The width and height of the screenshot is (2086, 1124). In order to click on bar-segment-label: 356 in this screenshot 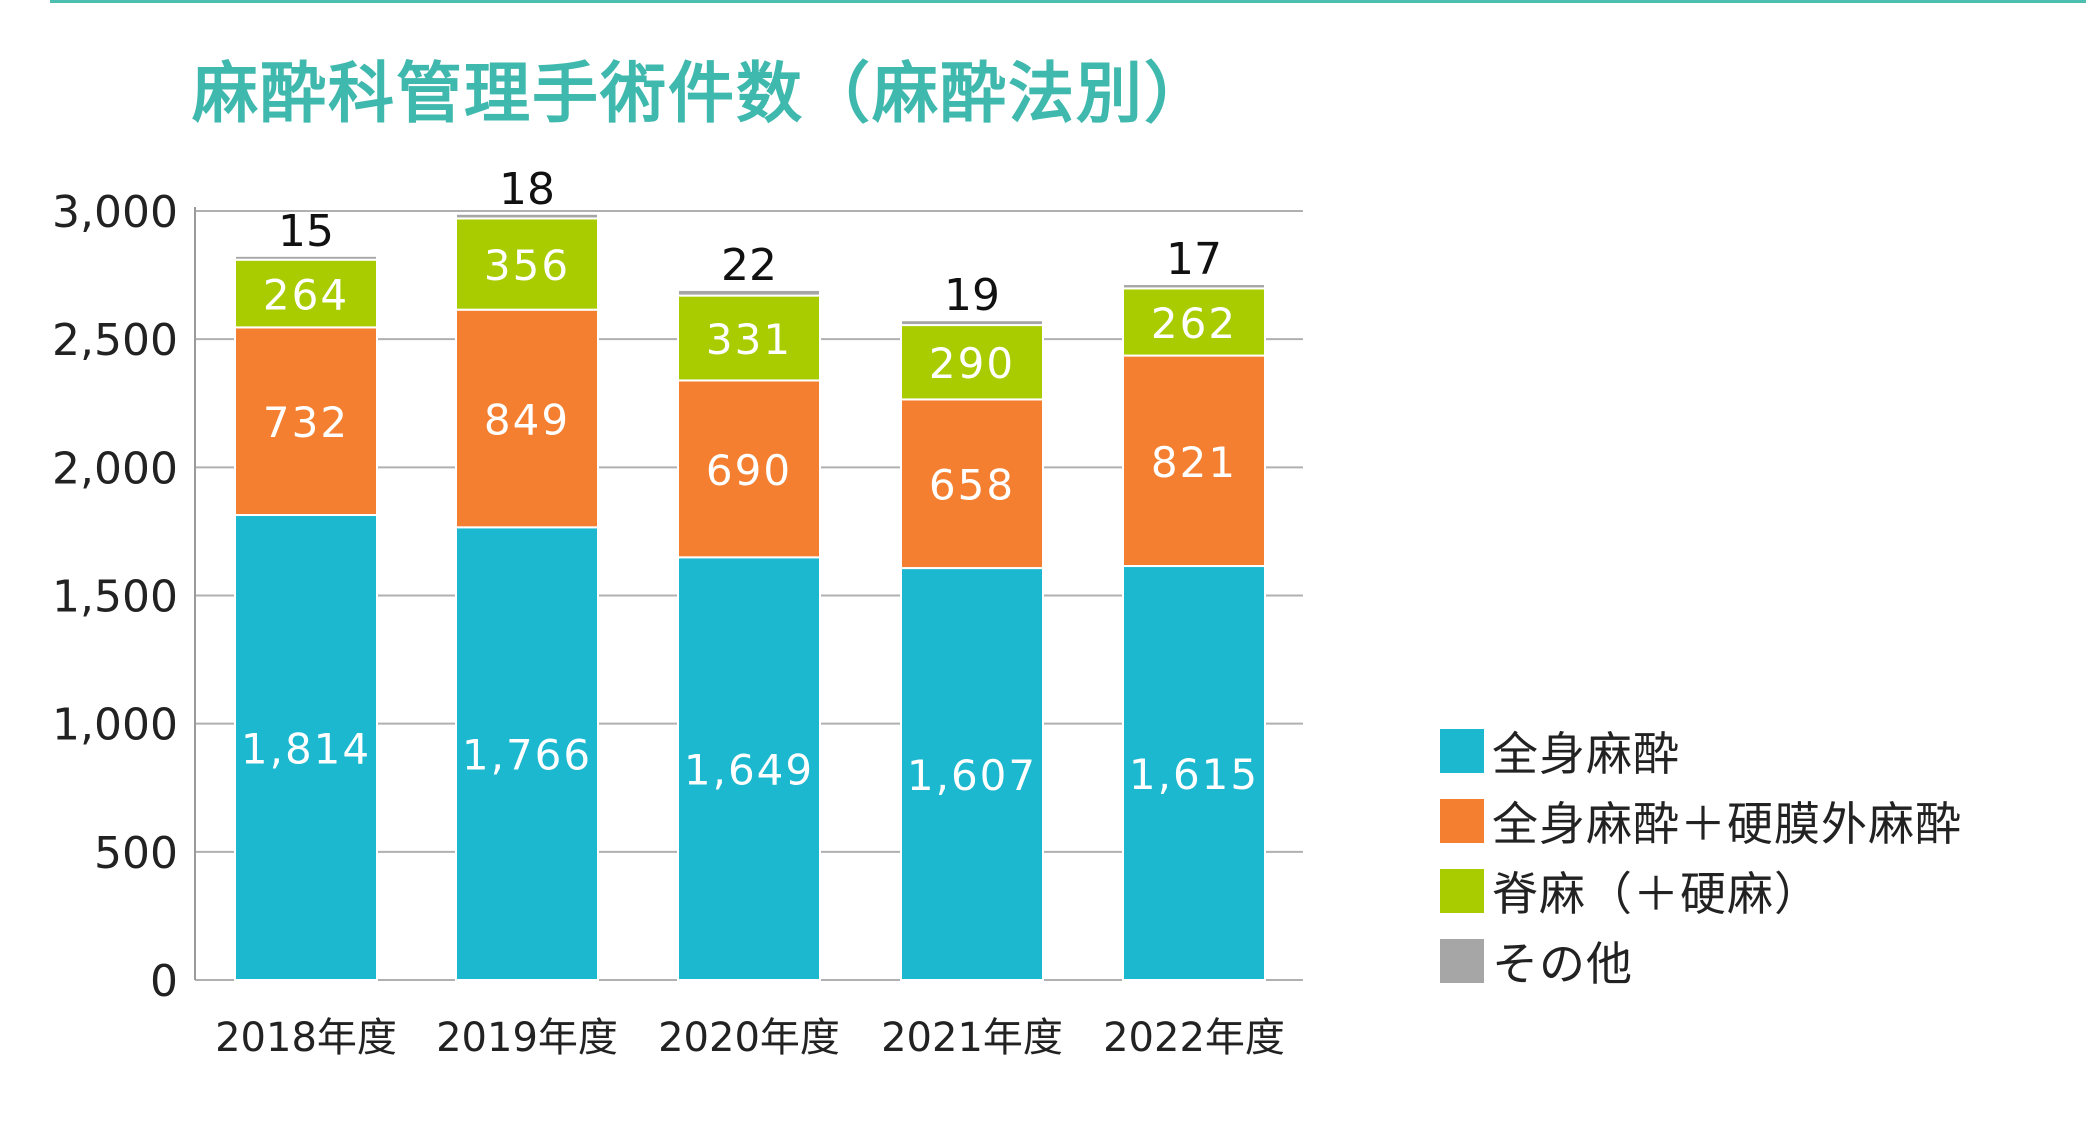, I will do `click(527, 265)`.